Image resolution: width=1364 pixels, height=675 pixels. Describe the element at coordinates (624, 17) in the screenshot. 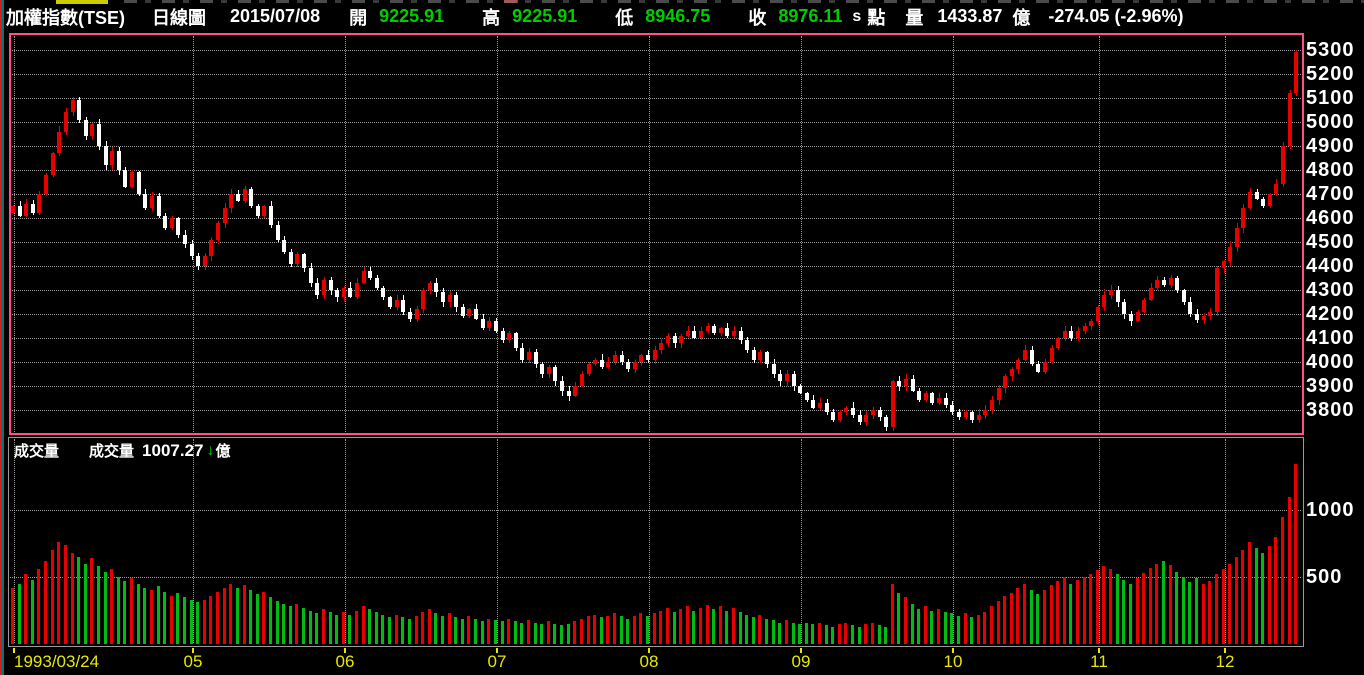

I see `low-label: 低` at that location.